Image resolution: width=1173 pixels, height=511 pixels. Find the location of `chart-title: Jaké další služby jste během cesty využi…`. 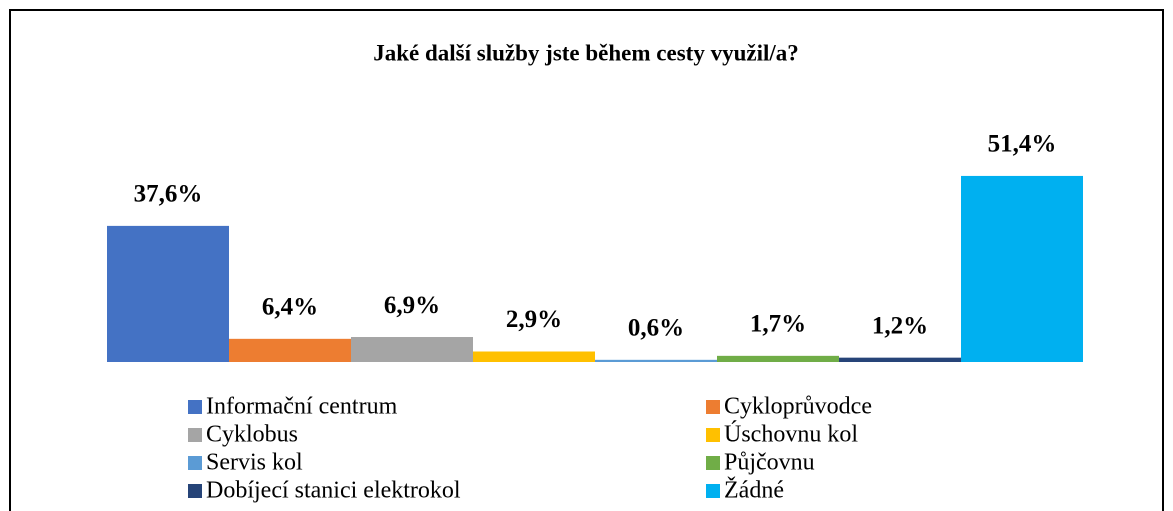

chart-title: Jaké další služby jste během cesty využi… is located at coordinates (586, 52).